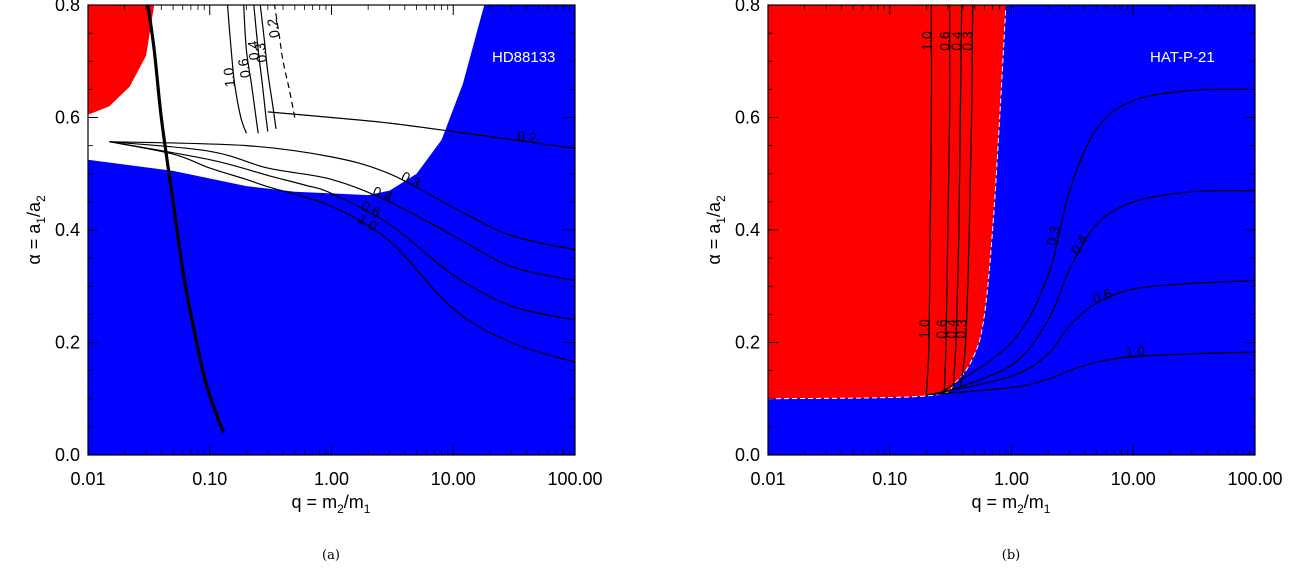 The image size is (1314, 571). What do you see at coordinates (229, 77) in the screenshot?
I see `panel-a-upper-contour-label: 1.0` at bounding box center [229, 77].